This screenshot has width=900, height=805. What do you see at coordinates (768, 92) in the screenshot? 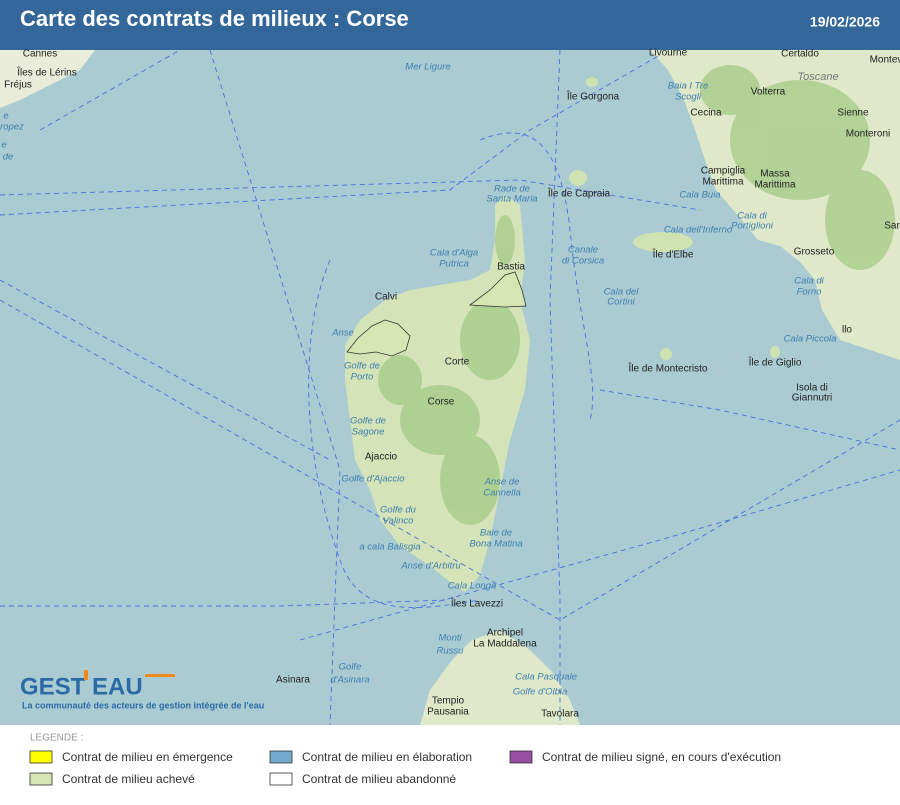
I see `map-label: Volterra` at bounding box center [768, 92].